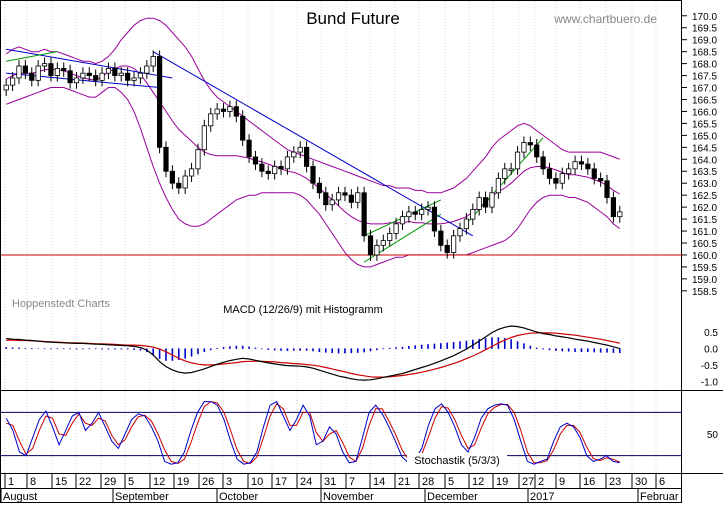  Describe the element at coordinates (710, 366) in the screenshot. I see `macd-tick-label: -0.5` at that location.